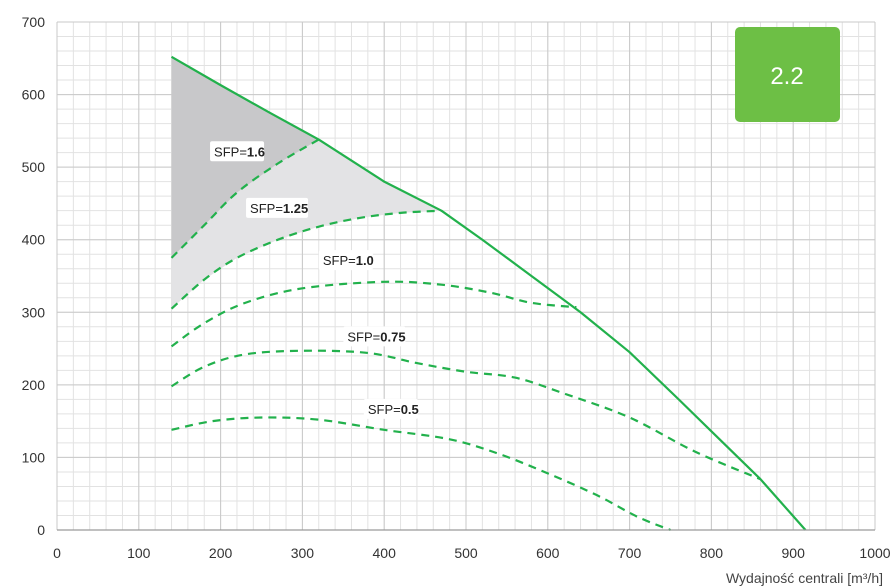 The width and height of the screenshot is (895, 588). I want to click on sfp-label: SFP=0.75, so click(376, 336).